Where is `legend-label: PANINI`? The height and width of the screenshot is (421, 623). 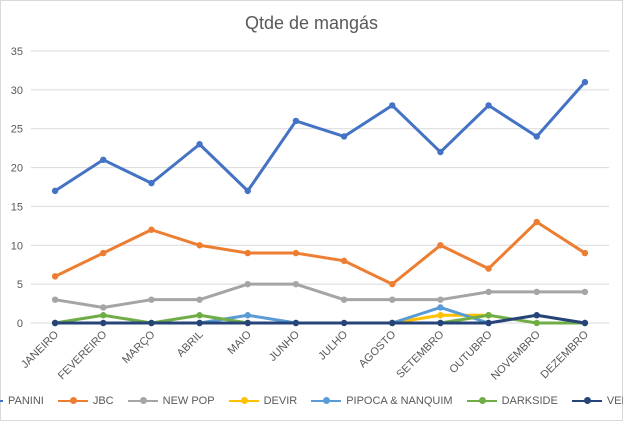
legend-label: PANINI is located at coordinates (25, 401).